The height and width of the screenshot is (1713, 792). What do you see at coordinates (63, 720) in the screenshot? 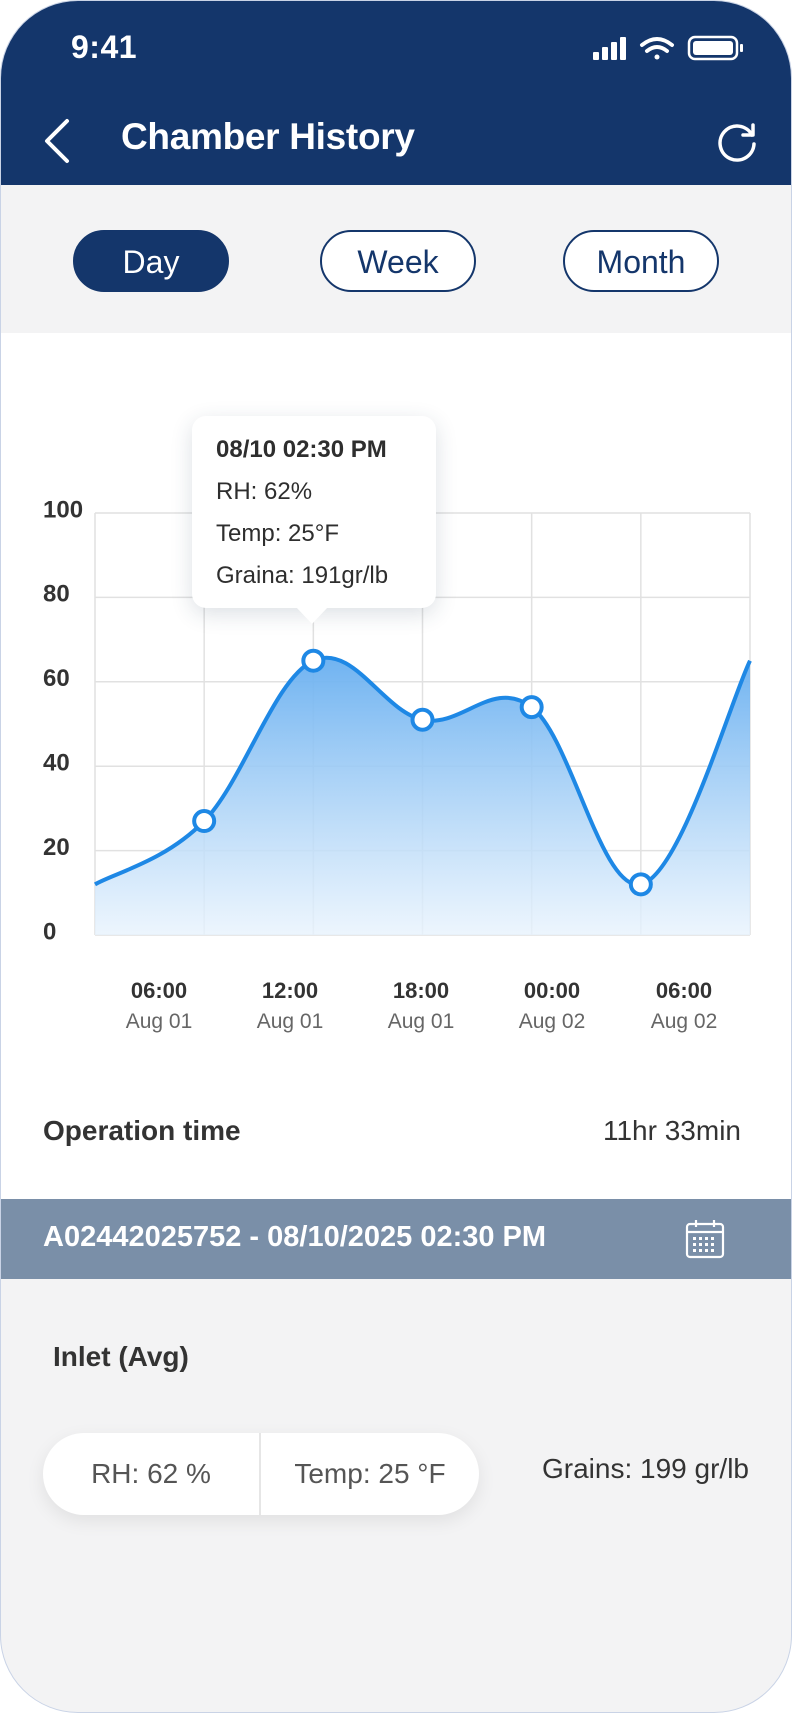
I see `y-axis-ticks: 100 80 60 40 20 0` at bounding box center [63, 720].